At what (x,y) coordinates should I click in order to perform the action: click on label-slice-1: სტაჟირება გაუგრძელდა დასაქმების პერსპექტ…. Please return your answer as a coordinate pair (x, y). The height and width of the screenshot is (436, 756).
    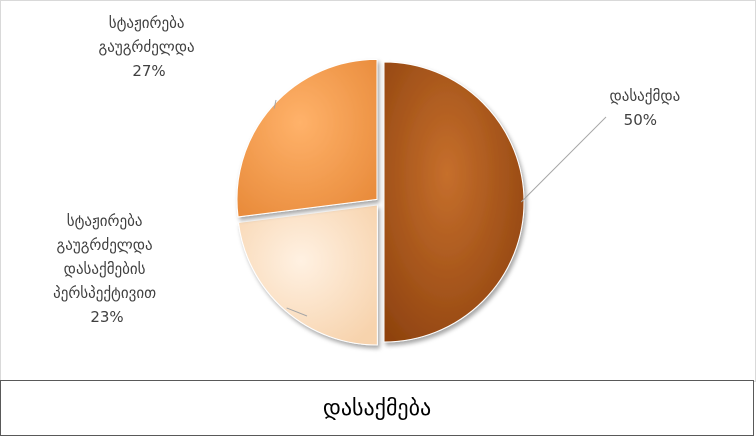
    Looking at the image, I should click on (107, 269).